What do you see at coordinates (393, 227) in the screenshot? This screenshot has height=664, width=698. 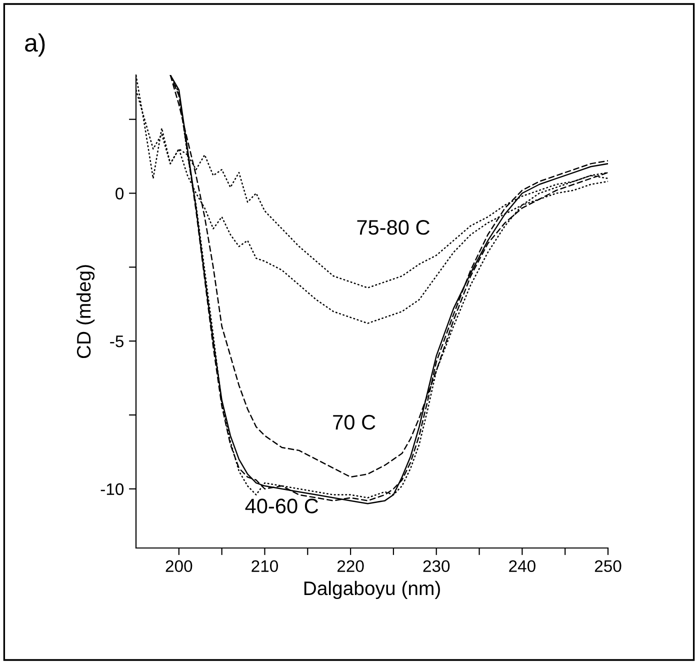 I see `annotation: 75-80 C` at bounding box center [393, 227].